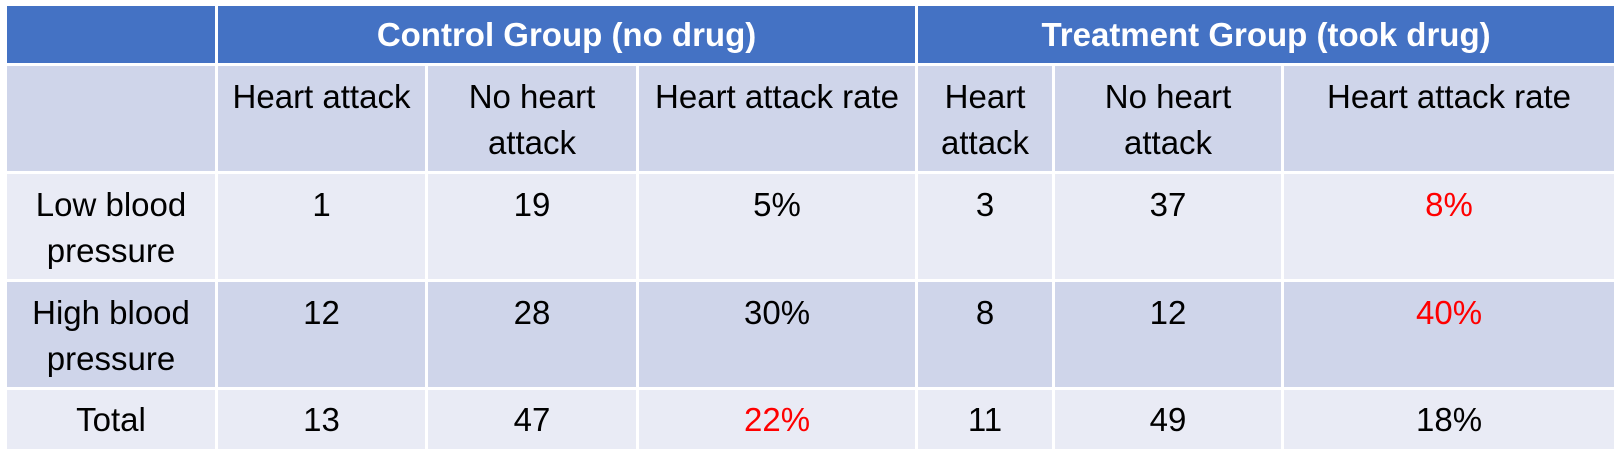 This screenshot has width=1618, height=476. I want to click on table-cell: 11, so click(985, 419).